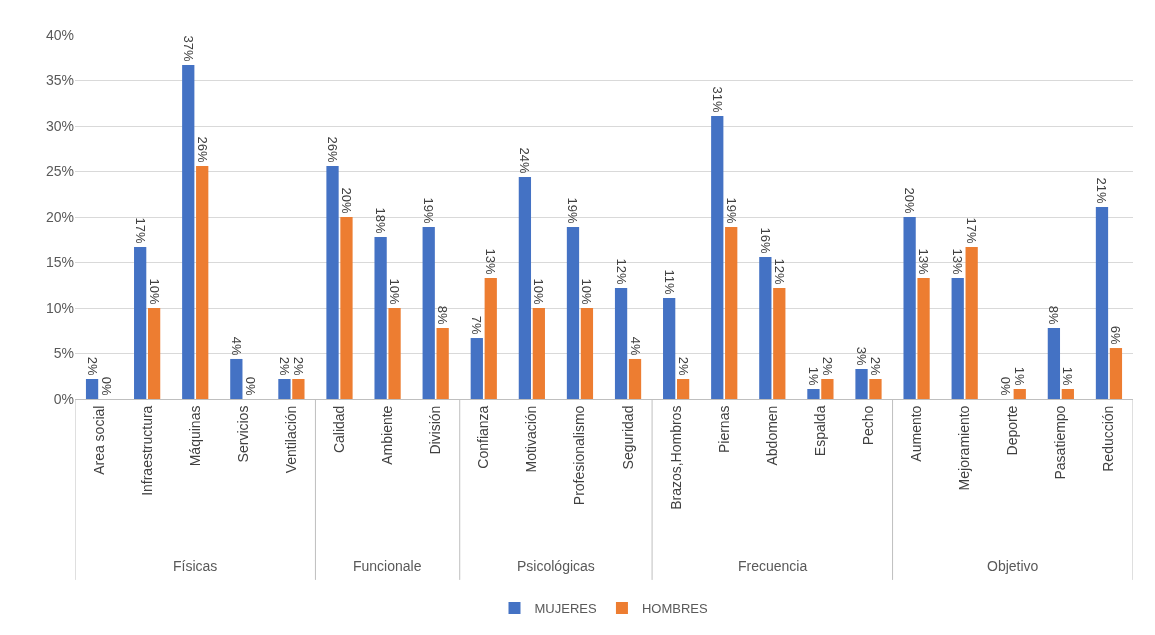  What do you see at coordinates (59, 307) in the screenshot?
I see `y-tick-label: 10%` at bounding box center [59, 307].